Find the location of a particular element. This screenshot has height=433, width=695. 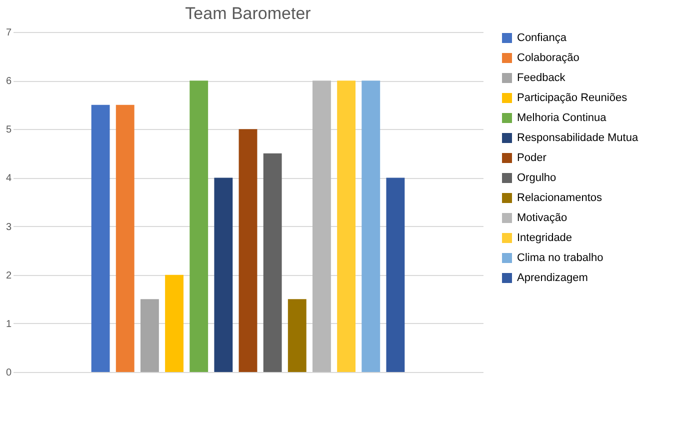

y-tick-label: 0 is located at coordinates (9, 373).